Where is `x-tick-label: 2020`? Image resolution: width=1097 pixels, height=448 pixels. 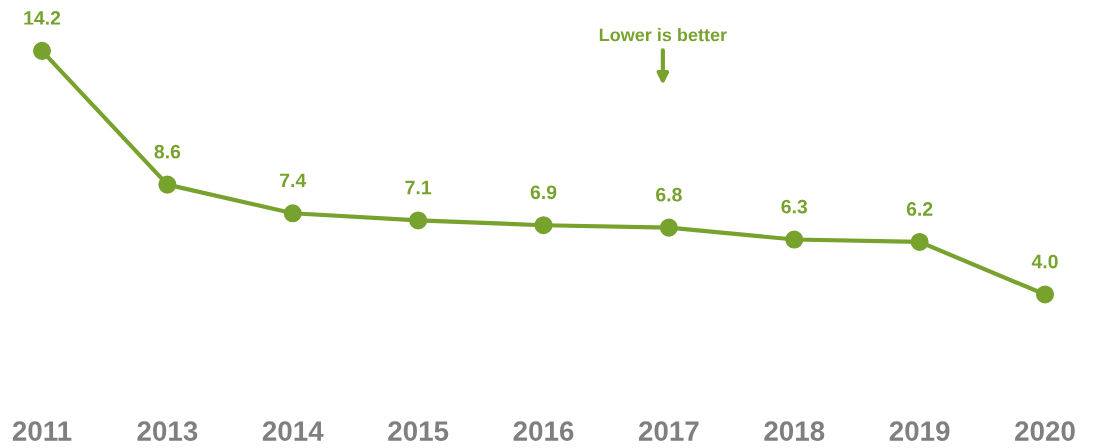
x-tick-label: 2020 is located at coordinates (1045, 431).